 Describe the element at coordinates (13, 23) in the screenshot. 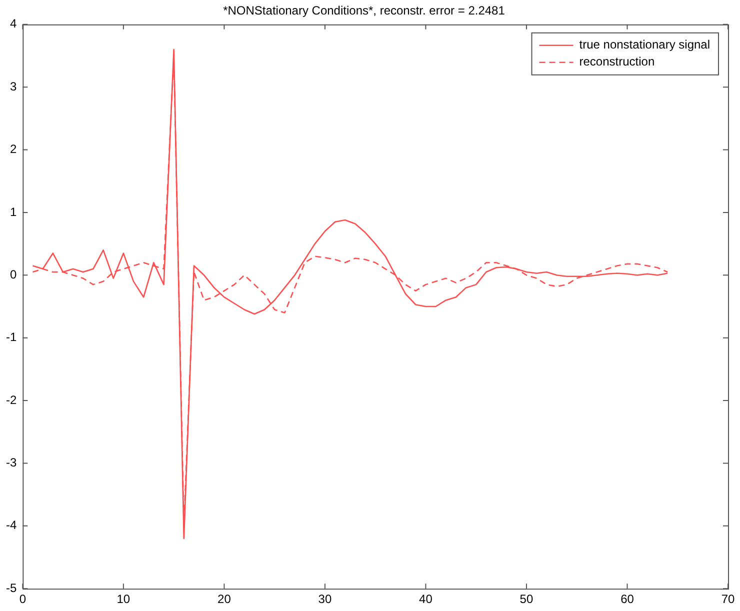

I see `y-tick-label: 4` at that location.